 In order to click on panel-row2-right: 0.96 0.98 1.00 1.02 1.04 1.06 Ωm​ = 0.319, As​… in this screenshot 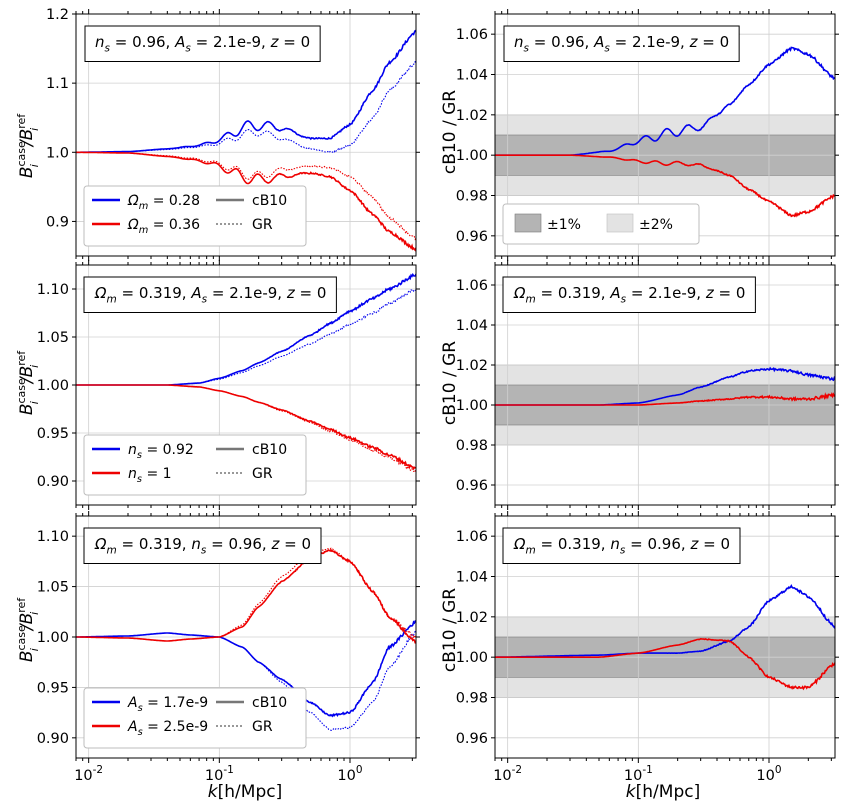, I will do `click(647, 385)`.